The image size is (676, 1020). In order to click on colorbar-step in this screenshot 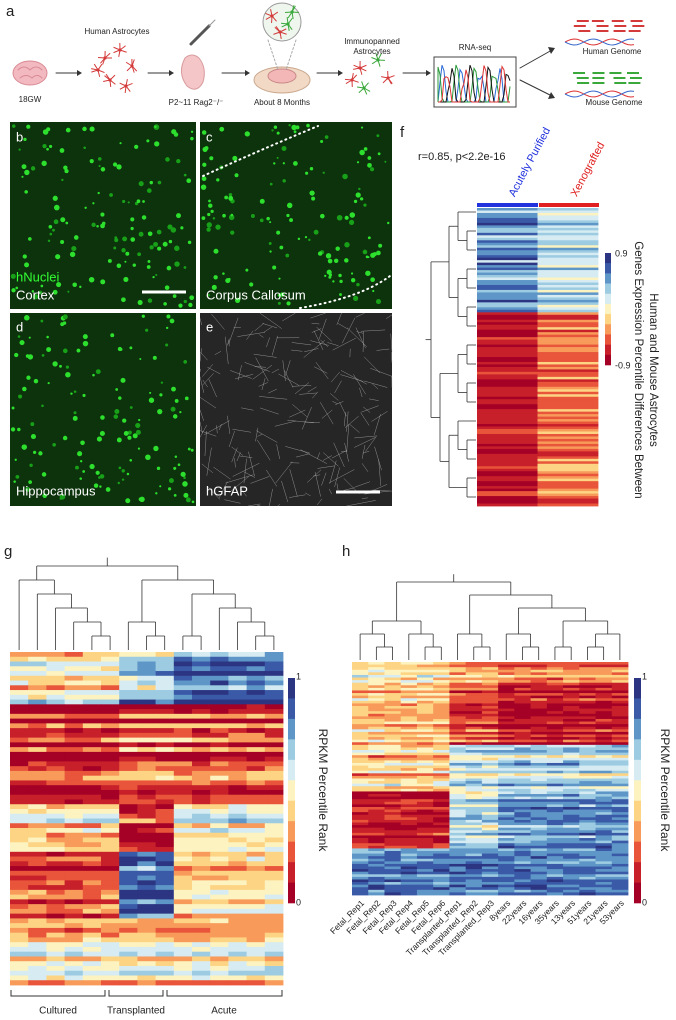, I will do `click(291, 770)`.